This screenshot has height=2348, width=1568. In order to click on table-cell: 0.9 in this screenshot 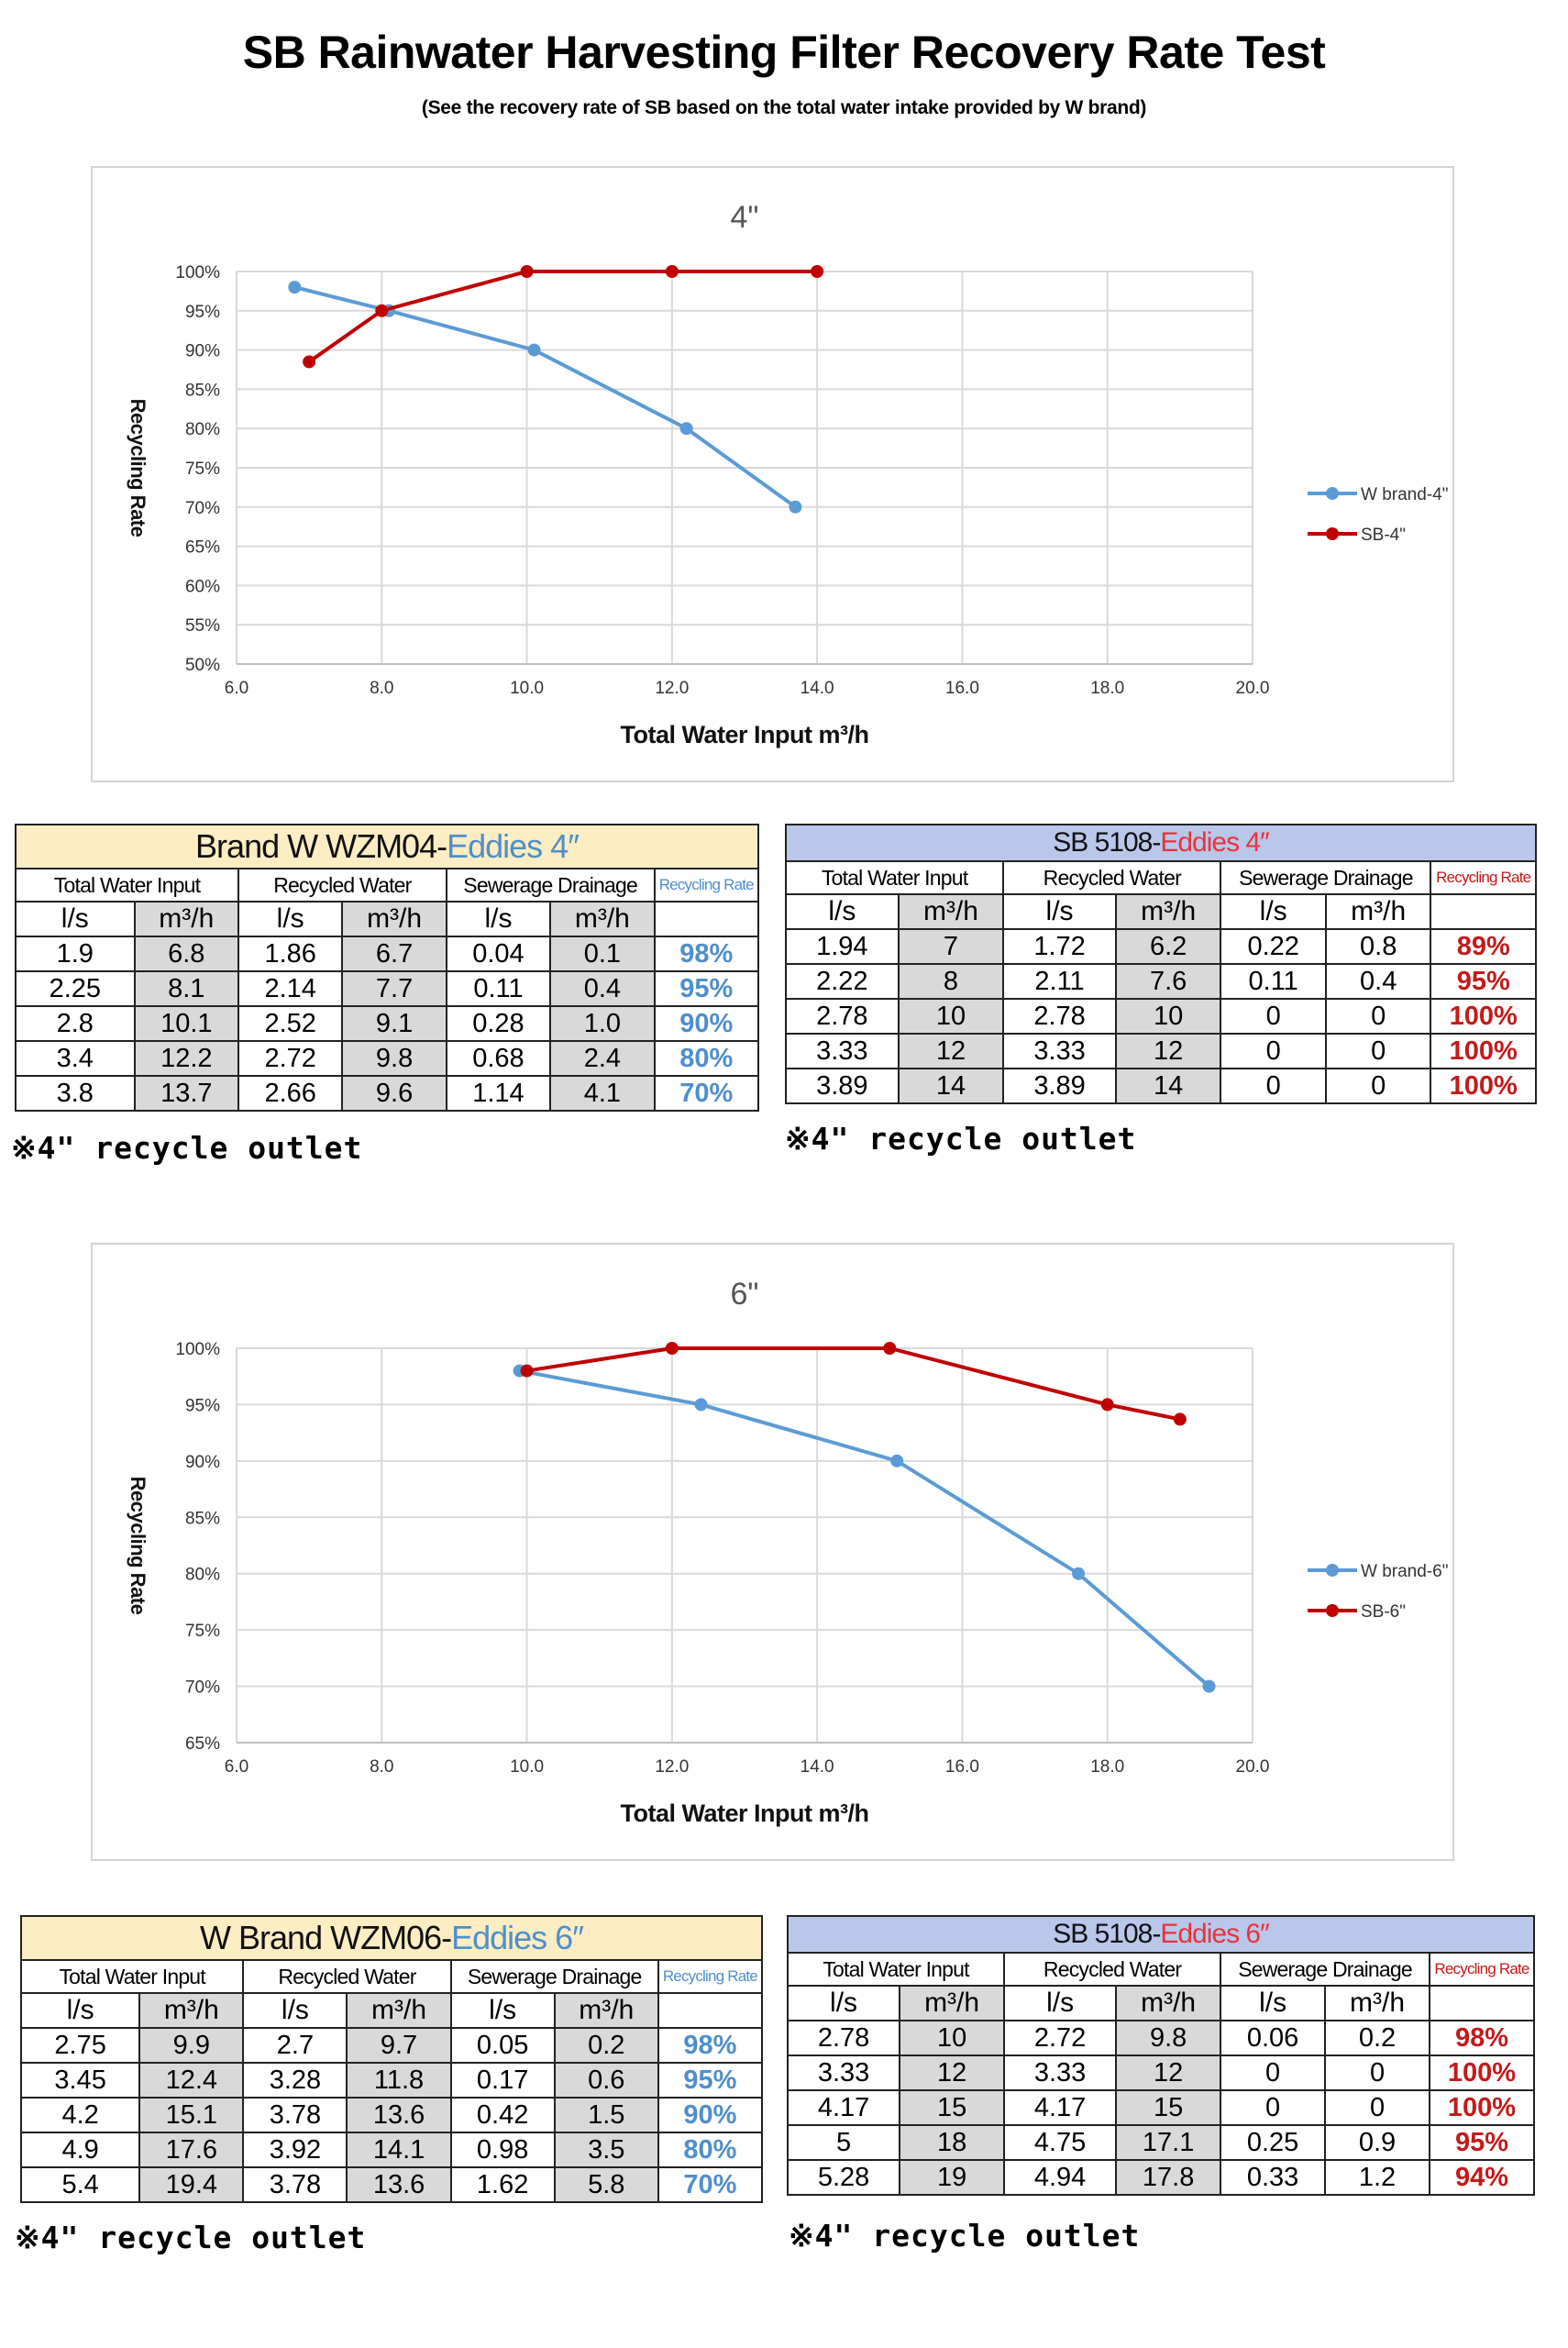, I will do `click(1377, 2142)`.